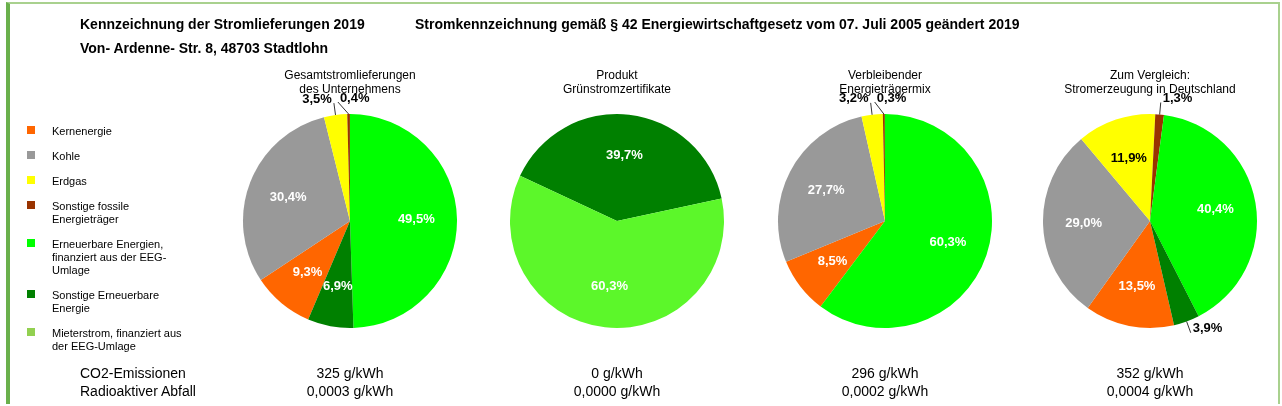  I want to click on chart-title: Produkt Grünstromzertifikate, so click(617, 82).